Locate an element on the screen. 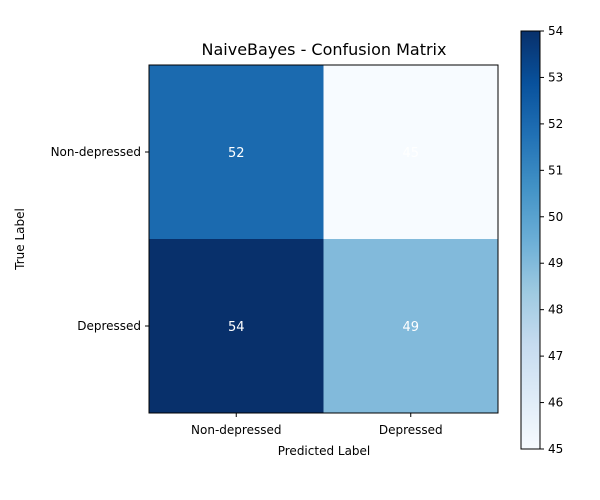 The image size is (600, 500). colorbar-tick-label: 54 is located at coordinates (555, 31).